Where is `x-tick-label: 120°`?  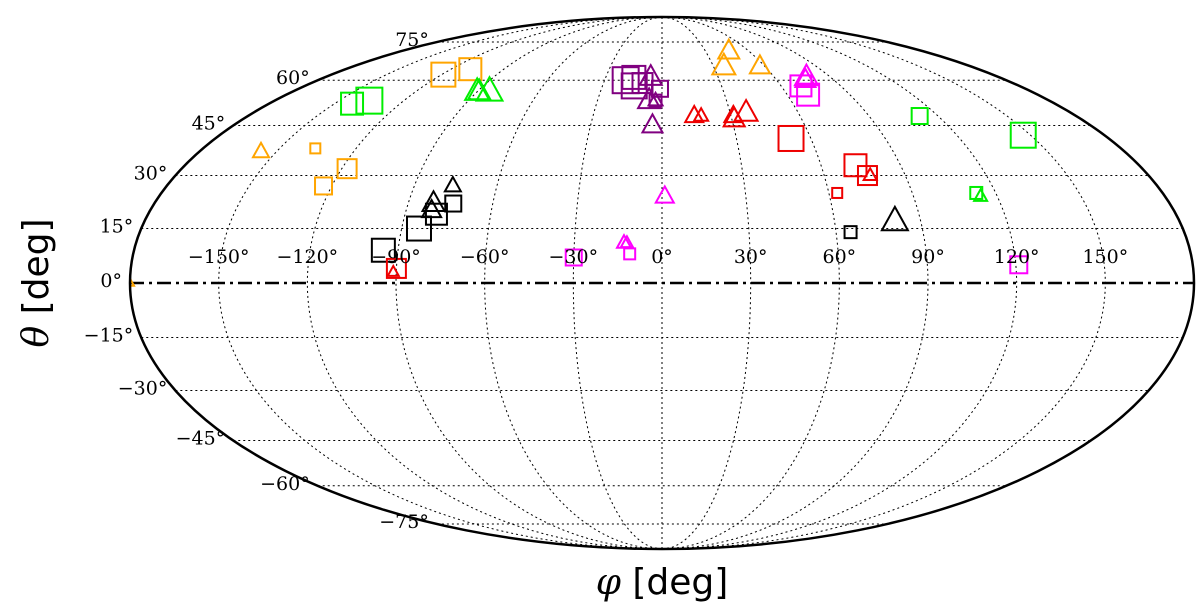 x-tick-label: 120° is located at coordinates (1017, 257).